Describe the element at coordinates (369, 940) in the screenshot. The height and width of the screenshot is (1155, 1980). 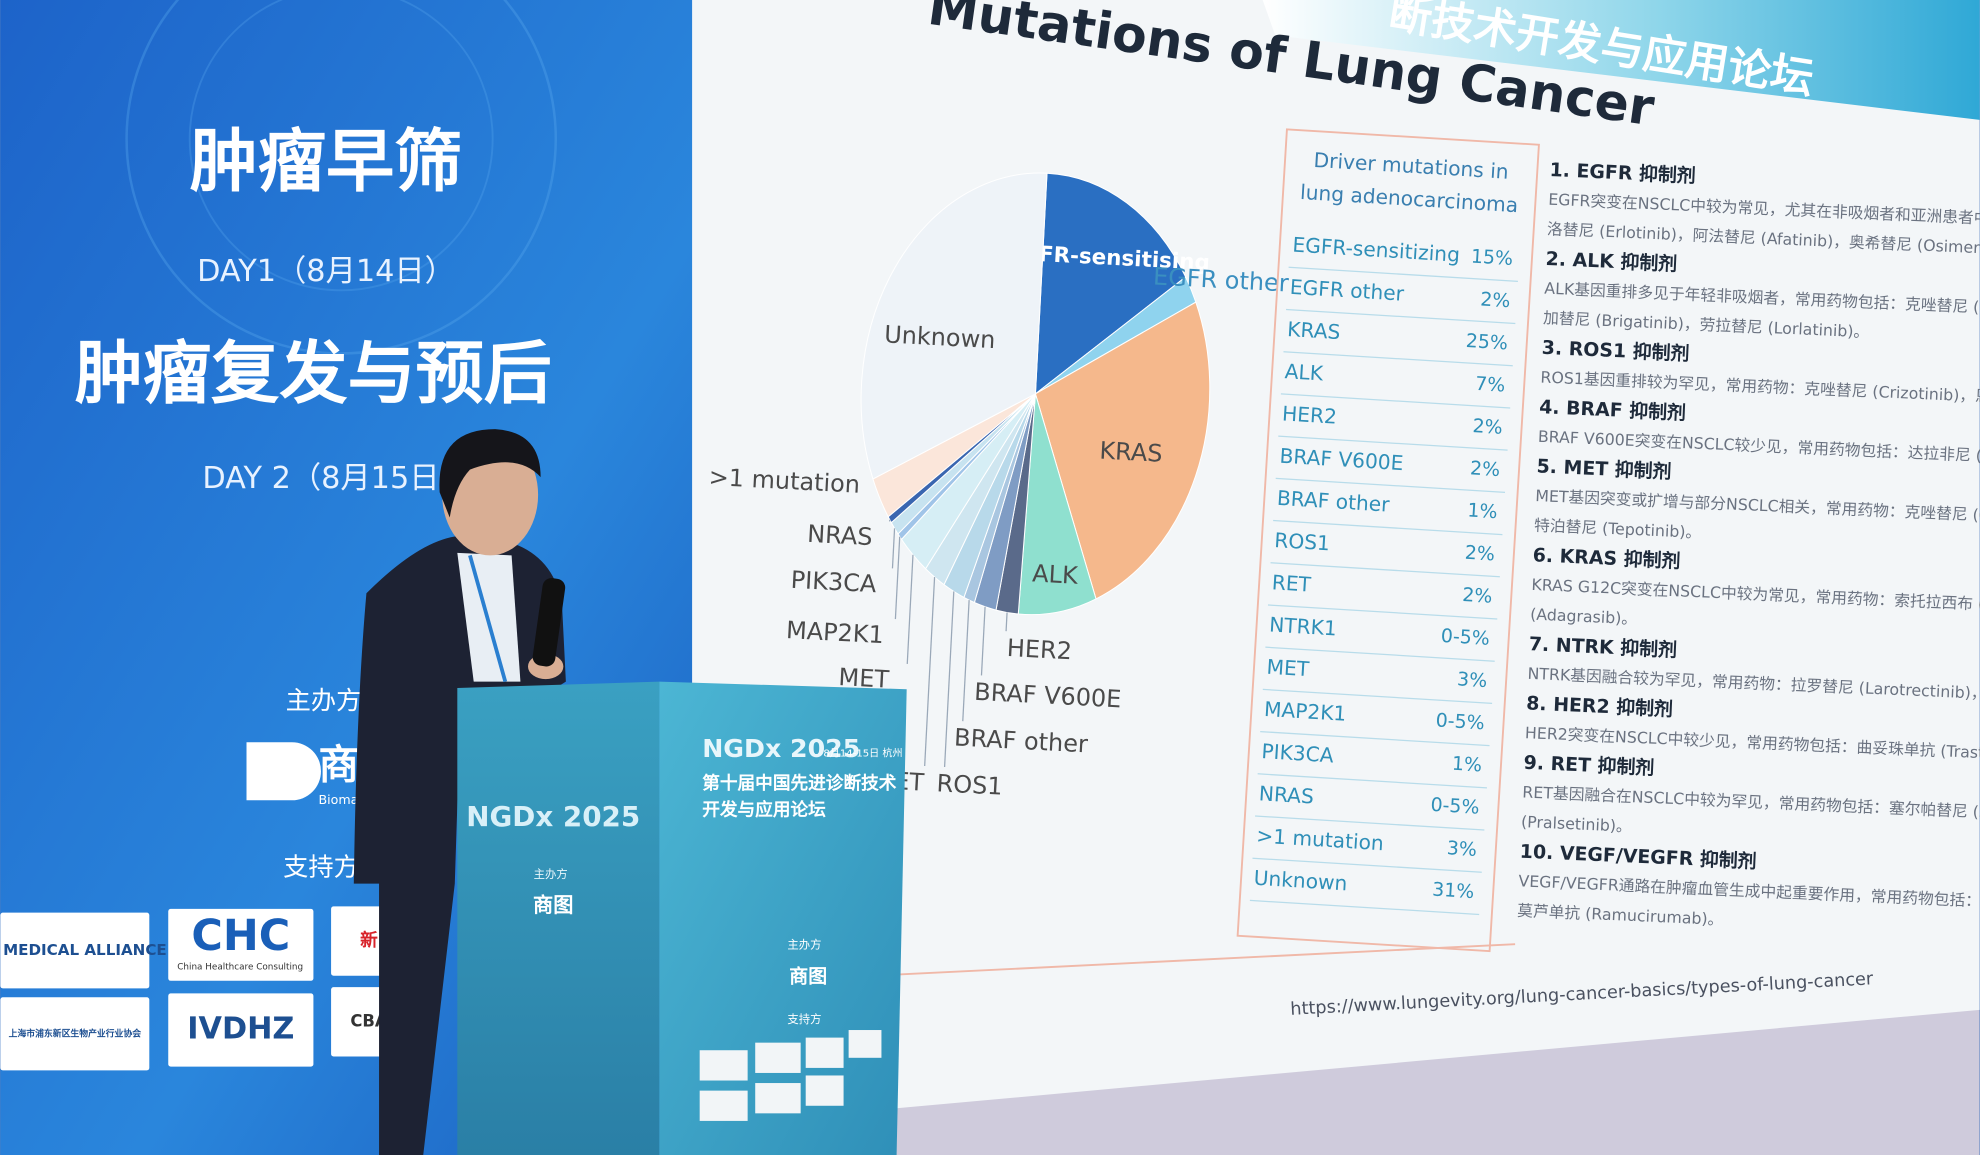
I see `sponsor-logo: 新` at that location.